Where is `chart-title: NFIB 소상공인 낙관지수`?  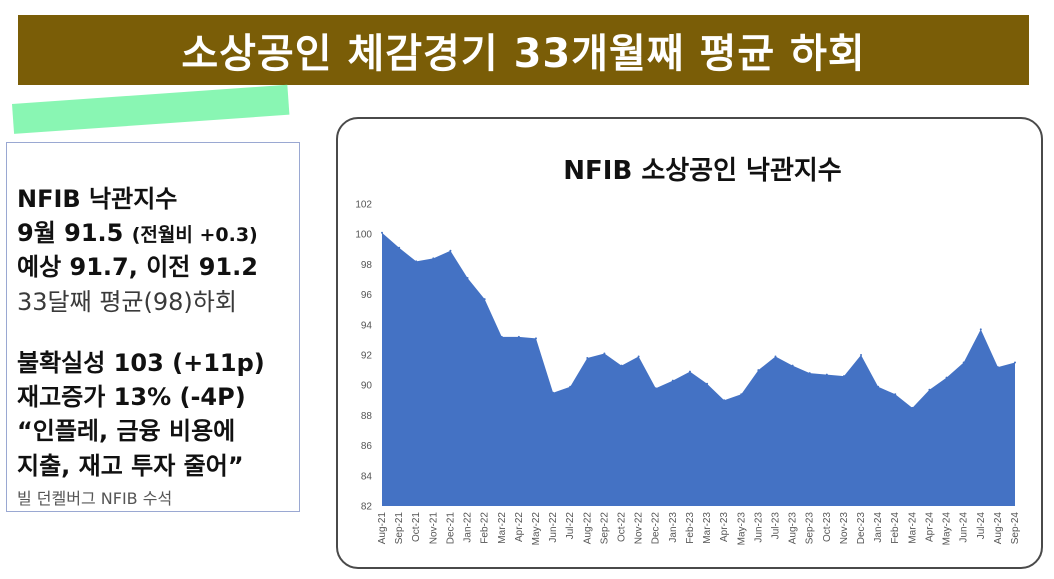
chart-title: NFIB 소상공인 낙관지수 is located at coordinates (527, 168).